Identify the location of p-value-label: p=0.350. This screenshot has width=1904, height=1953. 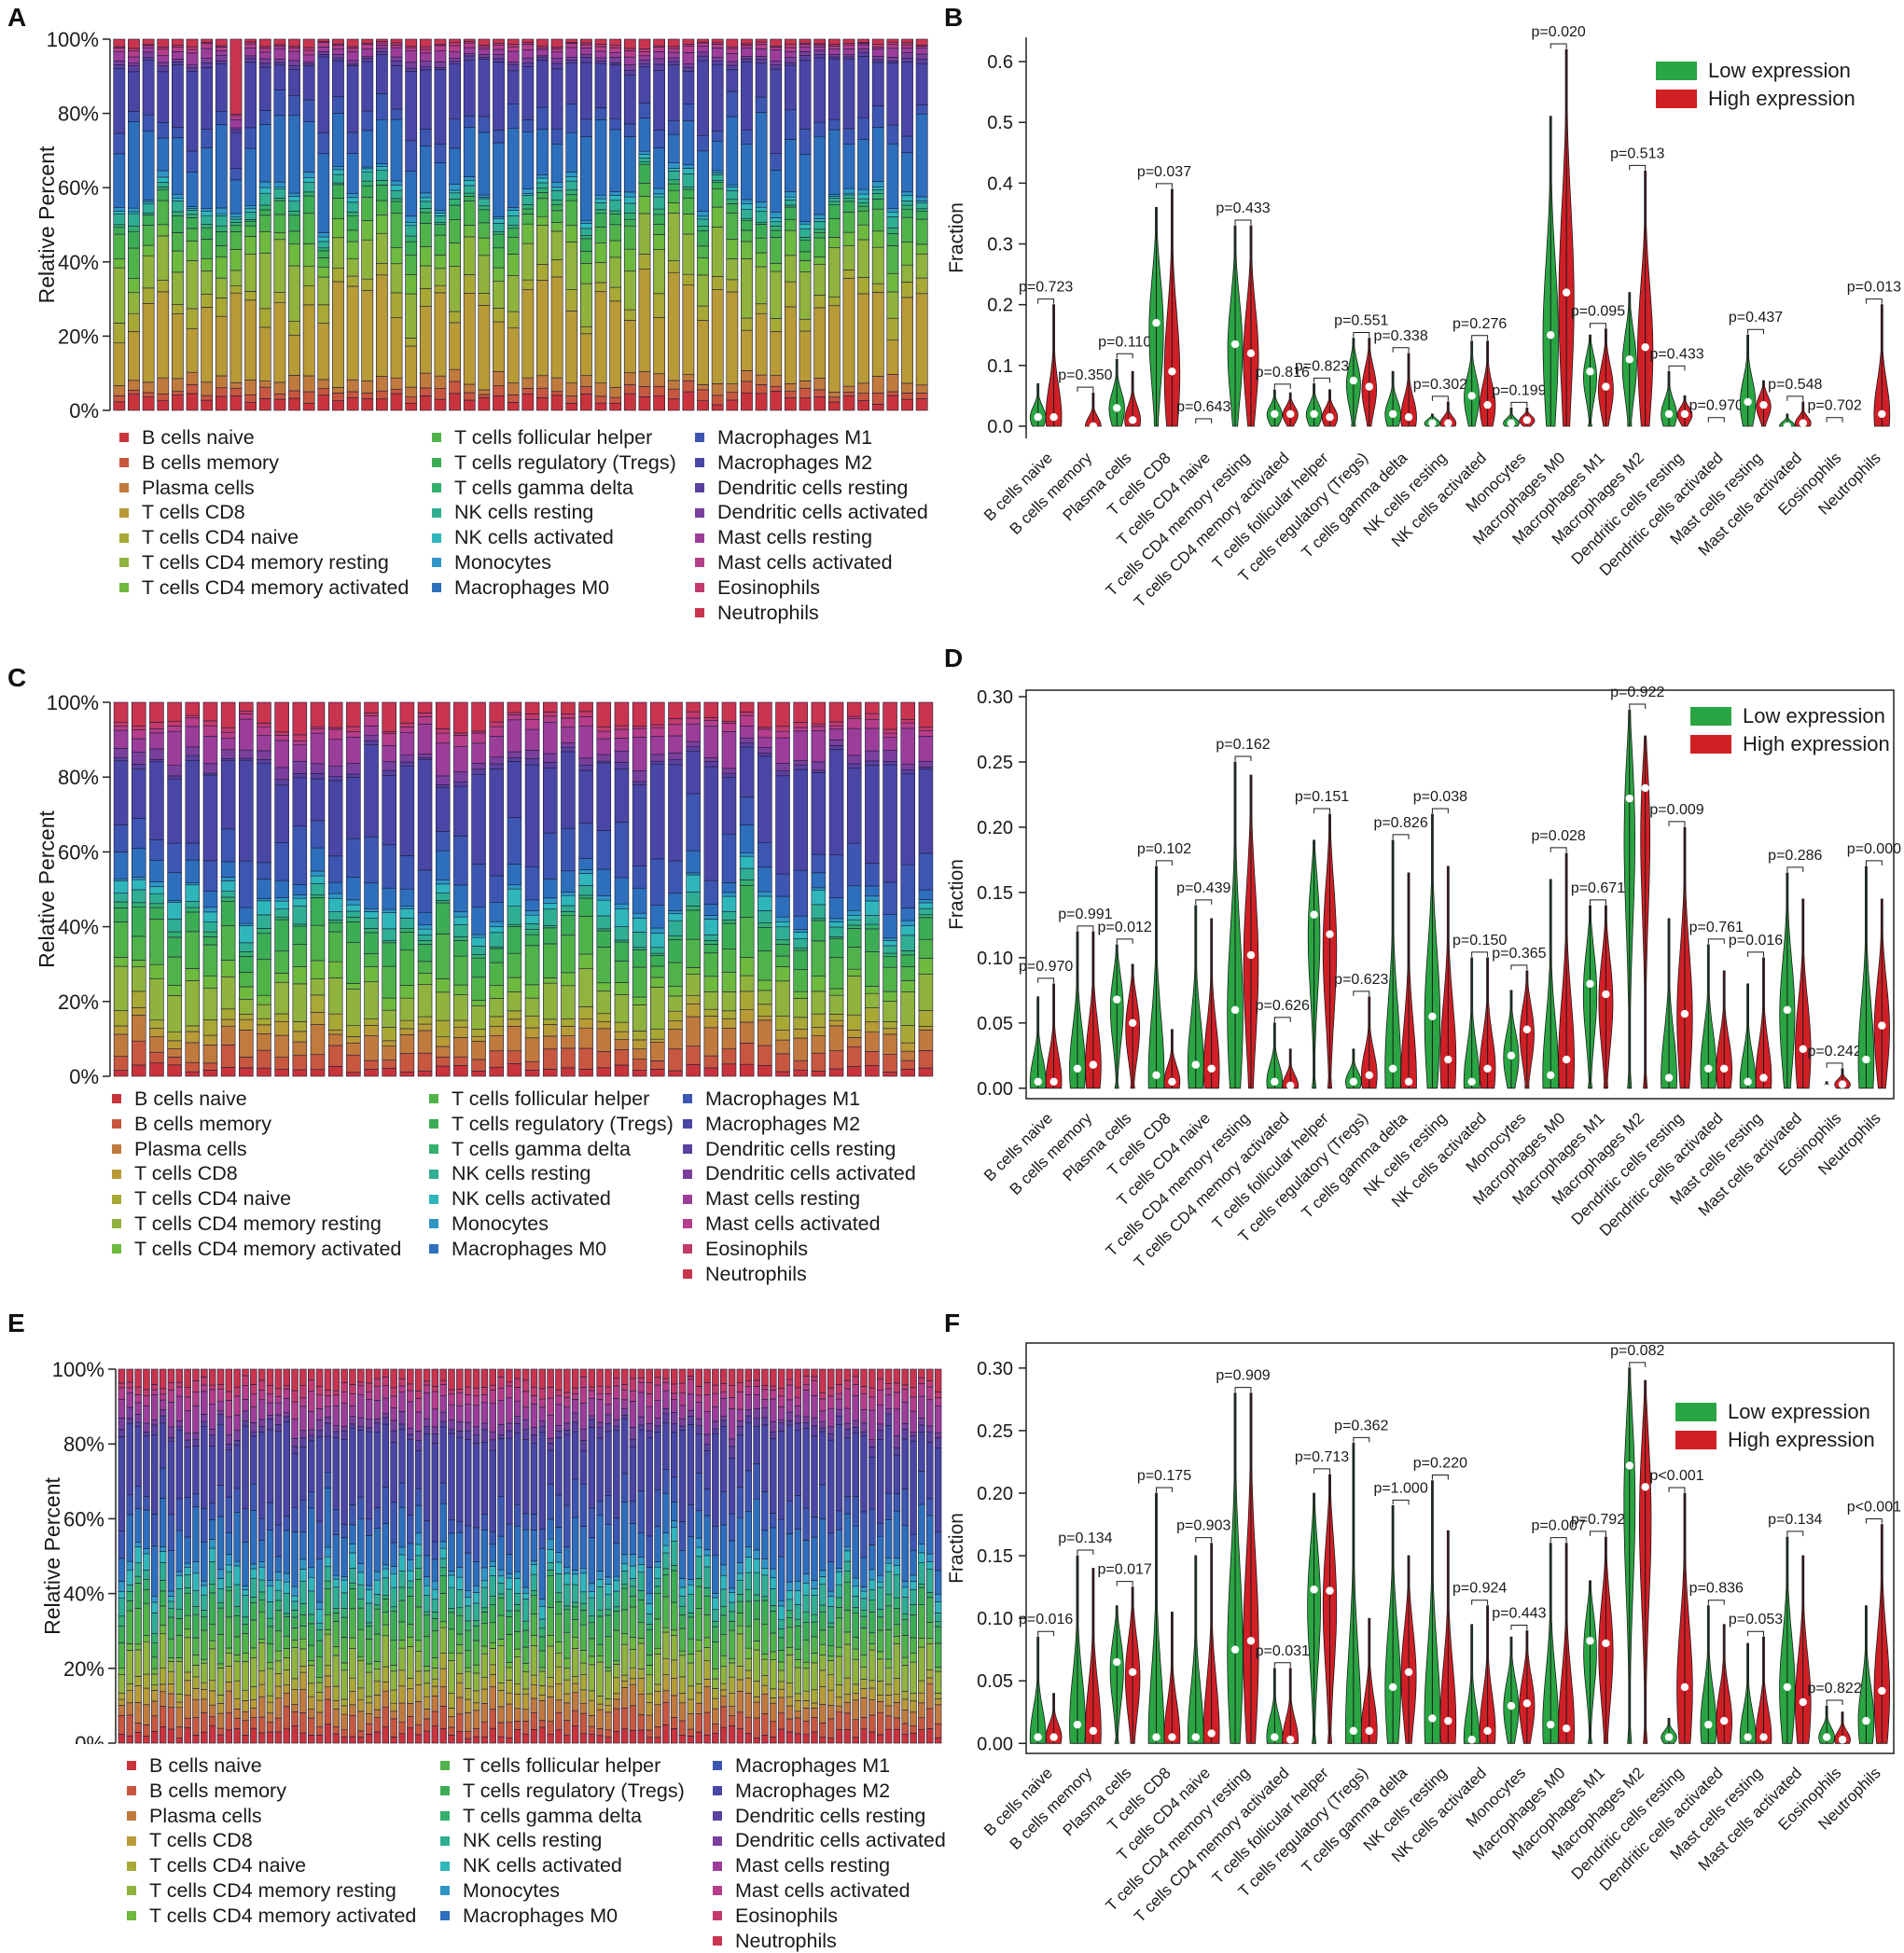
(1085, 375).